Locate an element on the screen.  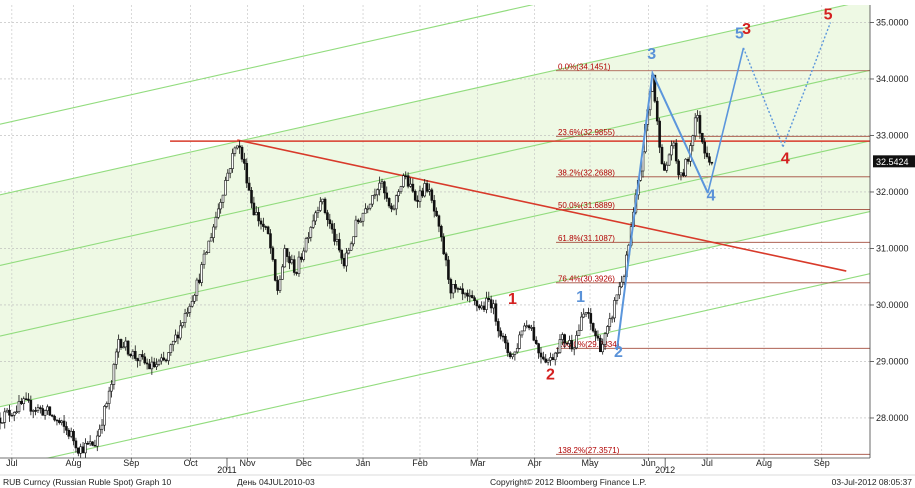
x-month-label: Dec is located at coordinates (304, 463).